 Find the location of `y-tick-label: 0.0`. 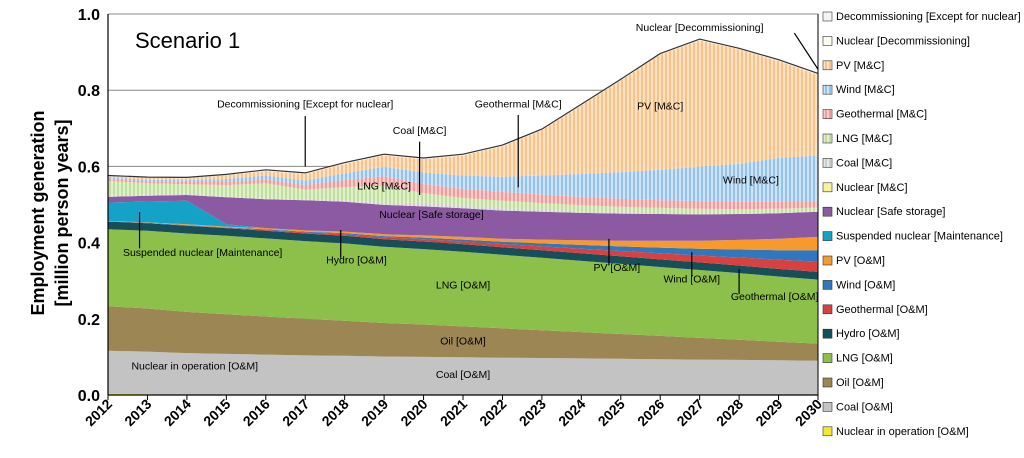

y-tick-label: 0.0 is located at coordinates (89, 396).